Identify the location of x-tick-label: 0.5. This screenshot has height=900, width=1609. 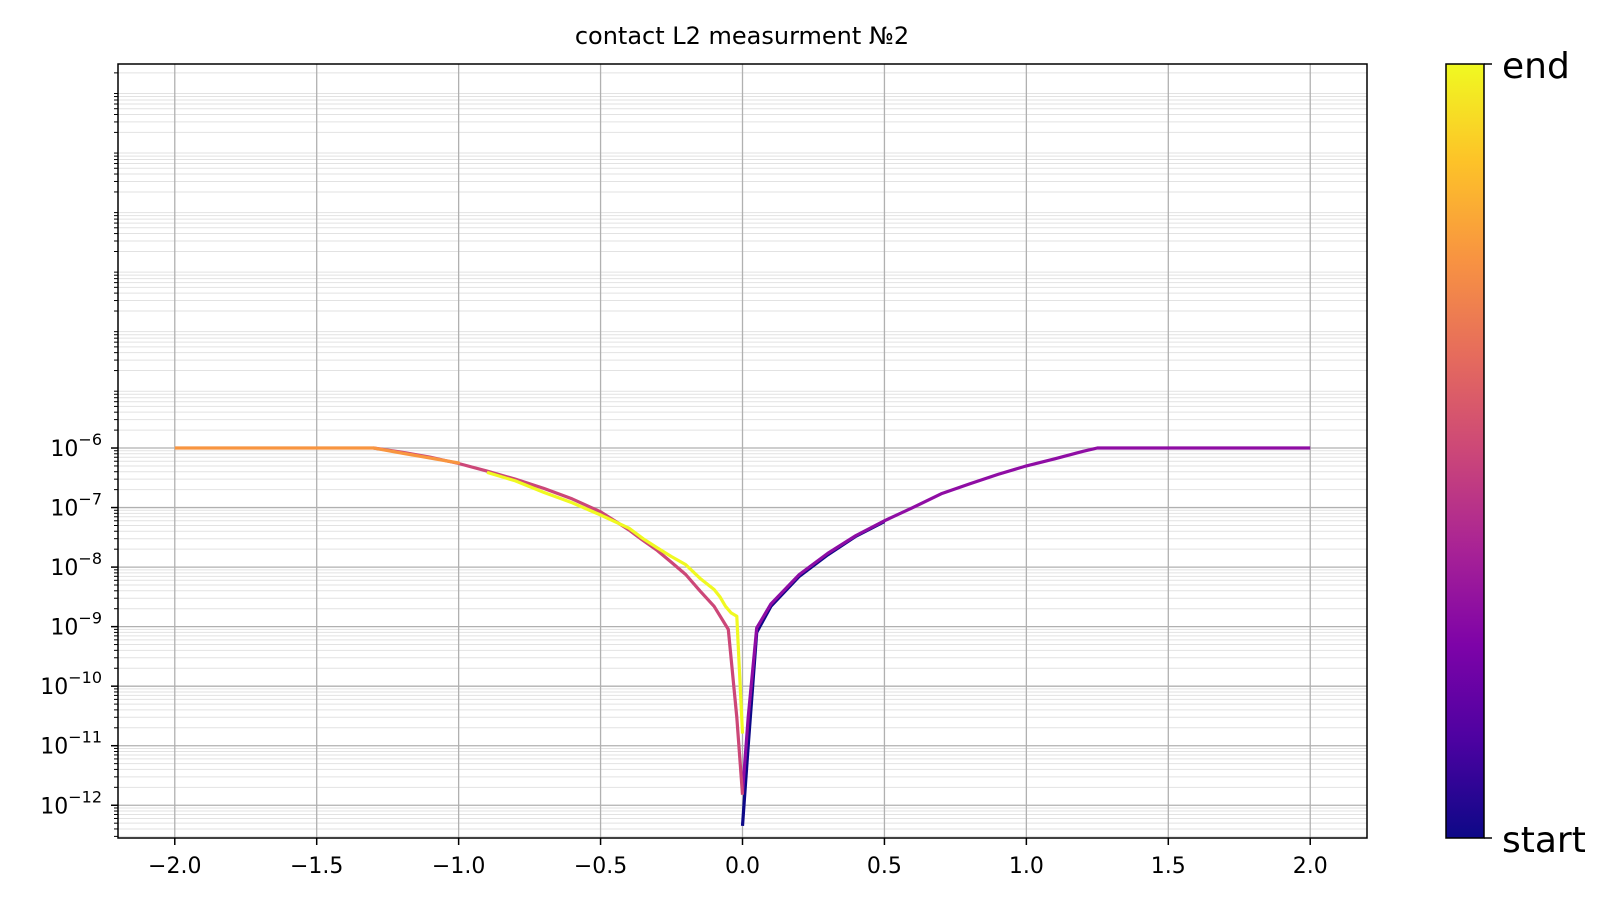
(884, 866).